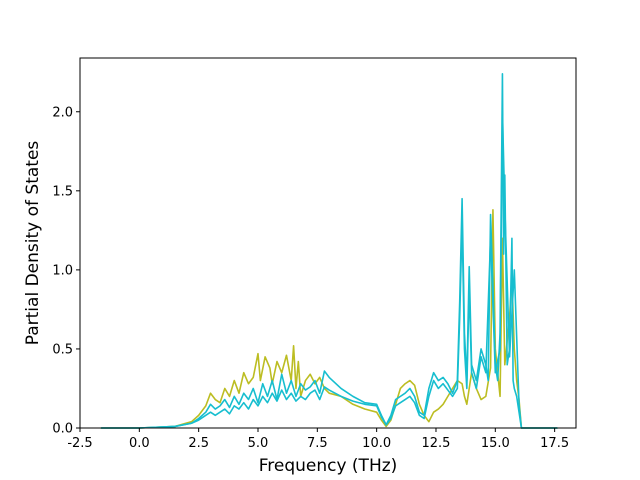 This screenshot has height=480, width=640. Describe the element at coordinates (198, 443) in the screenshot. I see `x-tick-label: 2.5` at that location.